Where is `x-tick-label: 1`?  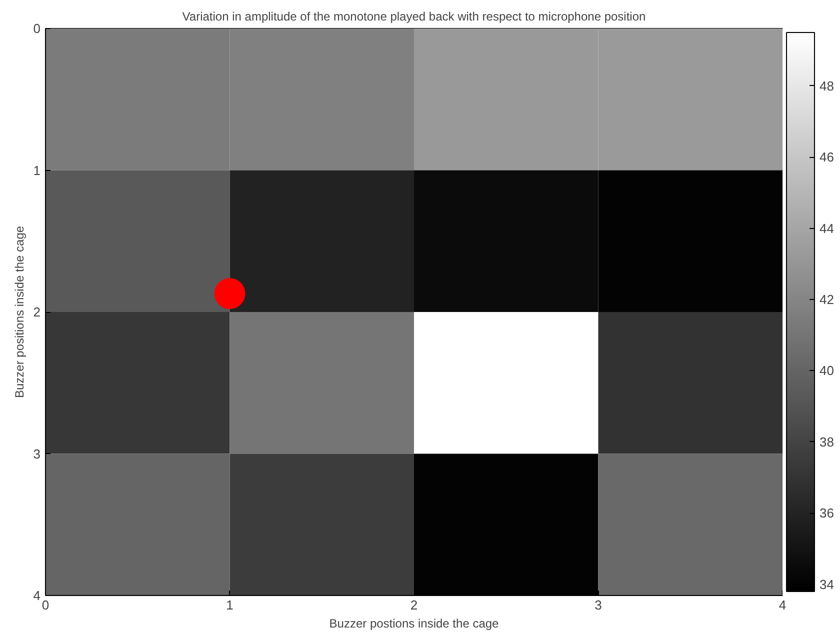 x-tick-label: 1 is located at coordinates (230, 605).